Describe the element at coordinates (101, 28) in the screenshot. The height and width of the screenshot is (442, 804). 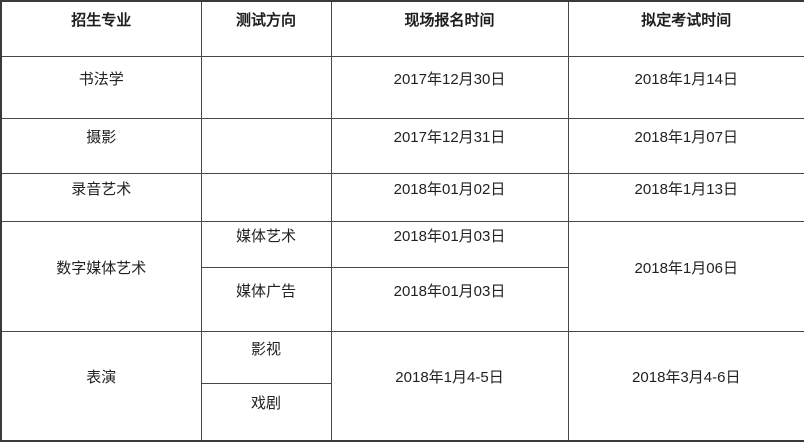
I see `header-major: 招生专业` at that location.